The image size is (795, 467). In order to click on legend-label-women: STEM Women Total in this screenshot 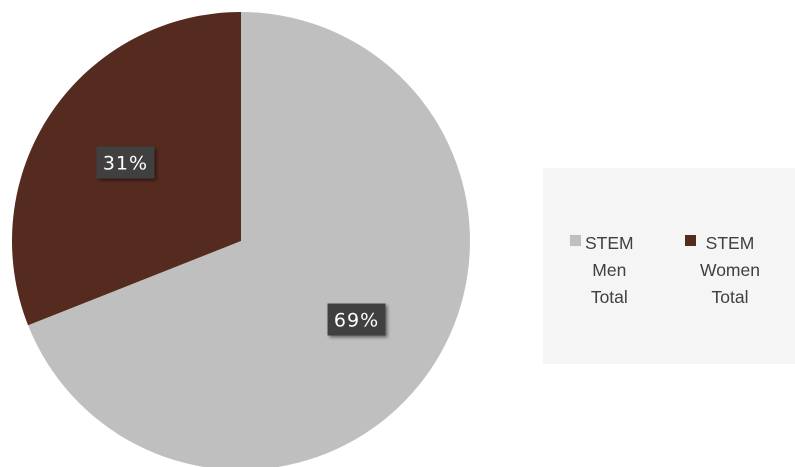, I will do `click(730, 270)`.